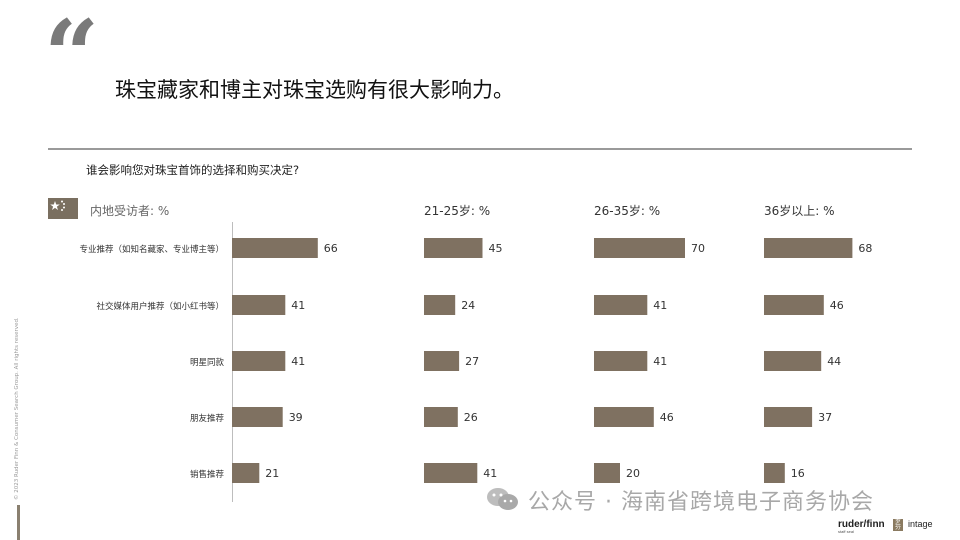  I want to click on divider, so click(480, 149).